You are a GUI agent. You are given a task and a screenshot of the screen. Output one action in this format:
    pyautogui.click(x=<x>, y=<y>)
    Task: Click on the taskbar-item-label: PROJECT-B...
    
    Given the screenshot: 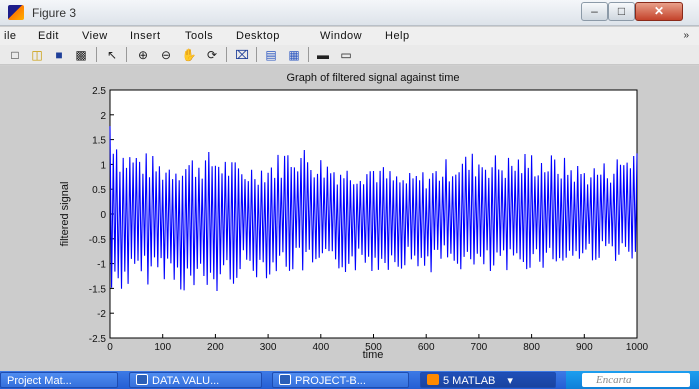 What is the action you would take?
    pyautogui.click(x=330, y=381)
    